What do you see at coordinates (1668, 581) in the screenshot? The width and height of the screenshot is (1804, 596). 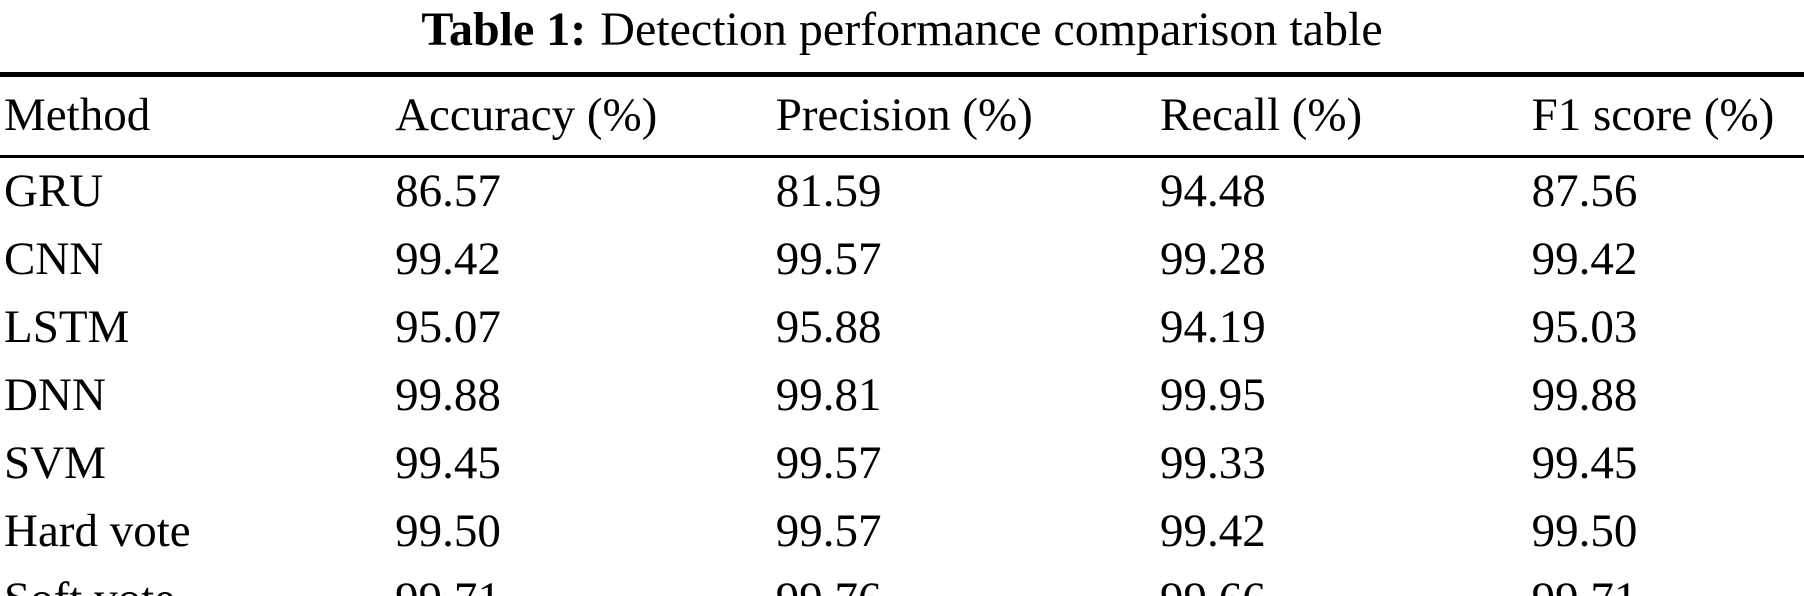 I see `f1-score-cell: 99.71` at bounding box center [1668, 581].